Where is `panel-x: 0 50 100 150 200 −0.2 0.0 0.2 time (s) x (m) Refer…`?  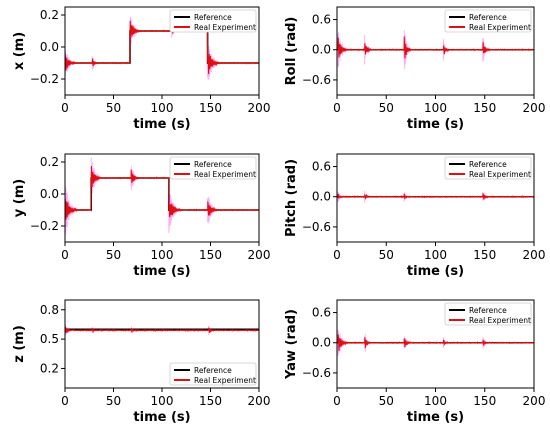
panel-x: 0 50 100 150 200 −0.2 0.0 0.2 time (s) x (m) Refer… is located at coordinates (141, 69).